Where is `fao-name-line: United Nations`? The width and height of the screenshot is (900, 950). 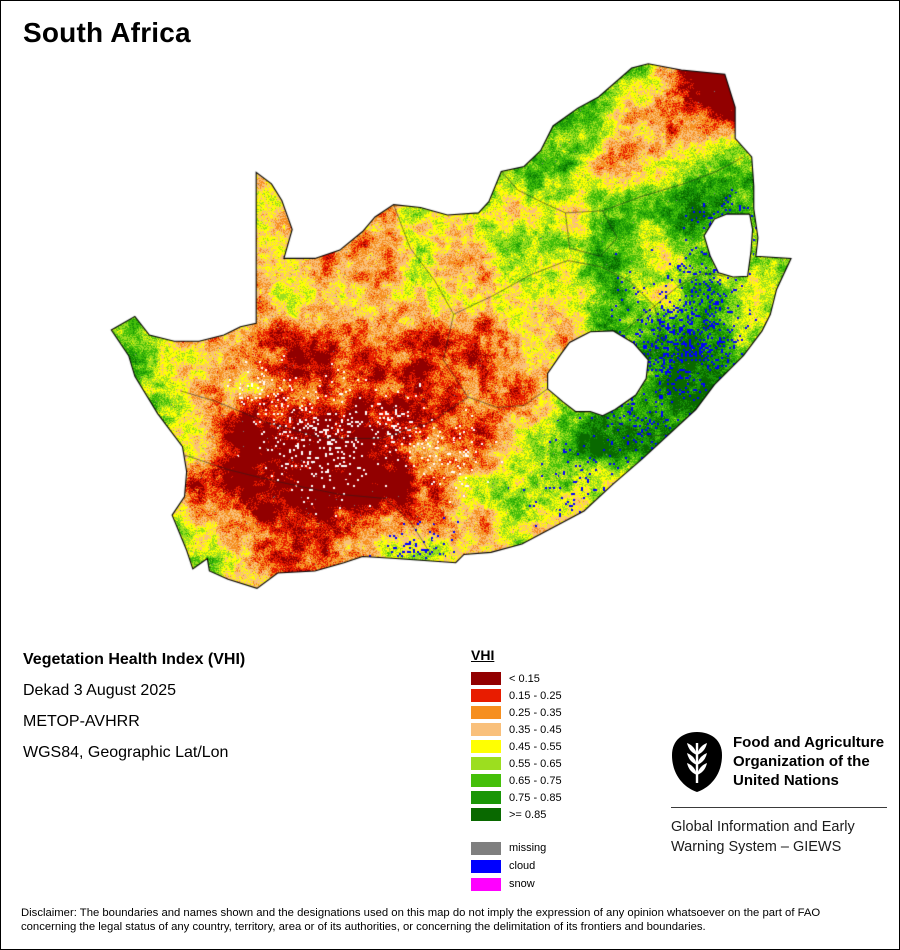 fao-name-line: United Nations is located at coordinates (786, 780).